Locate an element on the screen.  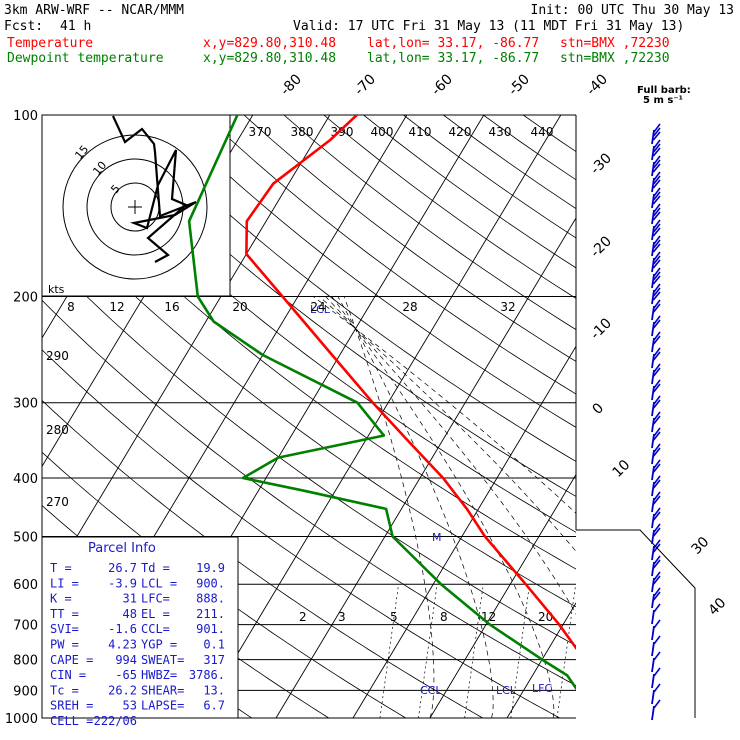
parcel-info-key: LFC= is located at coordinates (155, 599).